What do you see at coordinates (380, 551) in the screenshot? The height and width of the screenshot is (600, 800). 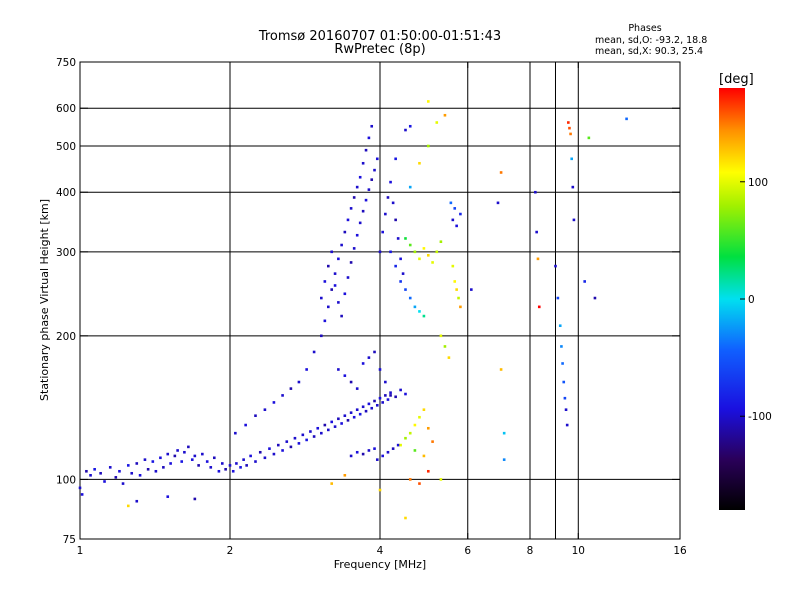 I see `x-tick-label: 4` at bounding box center [380, 551].